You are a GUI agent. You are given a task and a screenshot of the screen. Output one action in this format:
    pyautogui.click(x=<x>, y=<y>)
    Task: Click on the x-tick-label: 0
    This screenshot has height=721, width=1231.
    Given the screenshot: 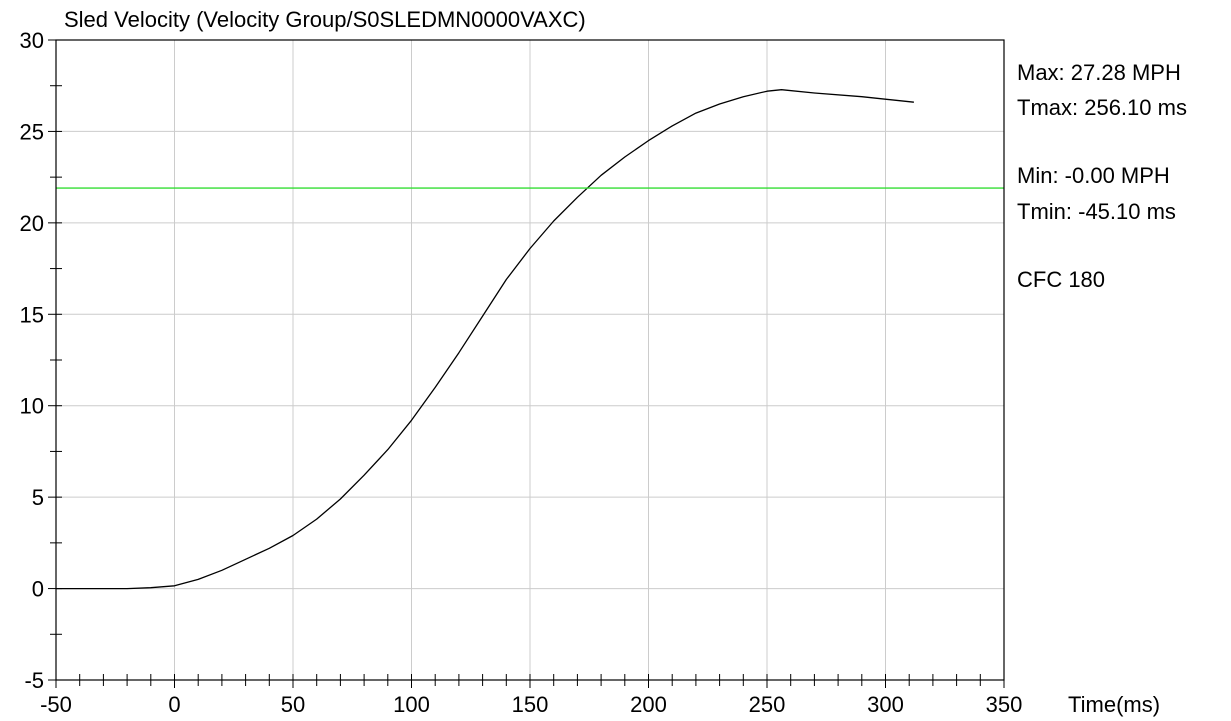 What is the action you would take?
    pyautogui.click(x=174, y=704)
    